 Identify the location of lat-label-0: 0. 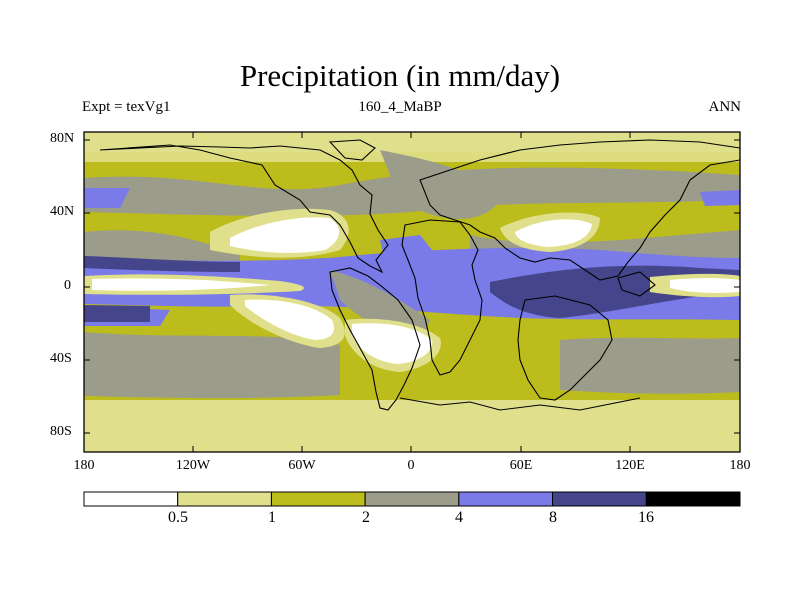
(67, 285).